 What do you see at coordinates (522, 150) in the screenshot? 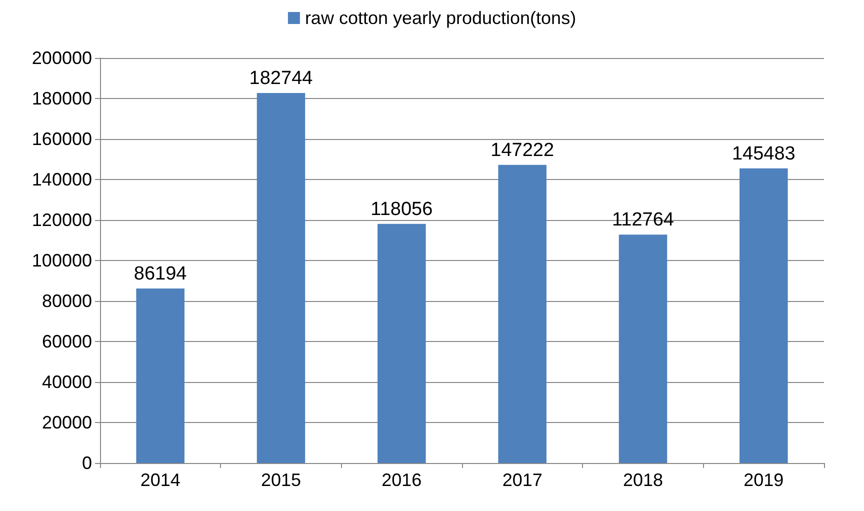
I see `data-label: 147222` at bounding box center [522, 150].